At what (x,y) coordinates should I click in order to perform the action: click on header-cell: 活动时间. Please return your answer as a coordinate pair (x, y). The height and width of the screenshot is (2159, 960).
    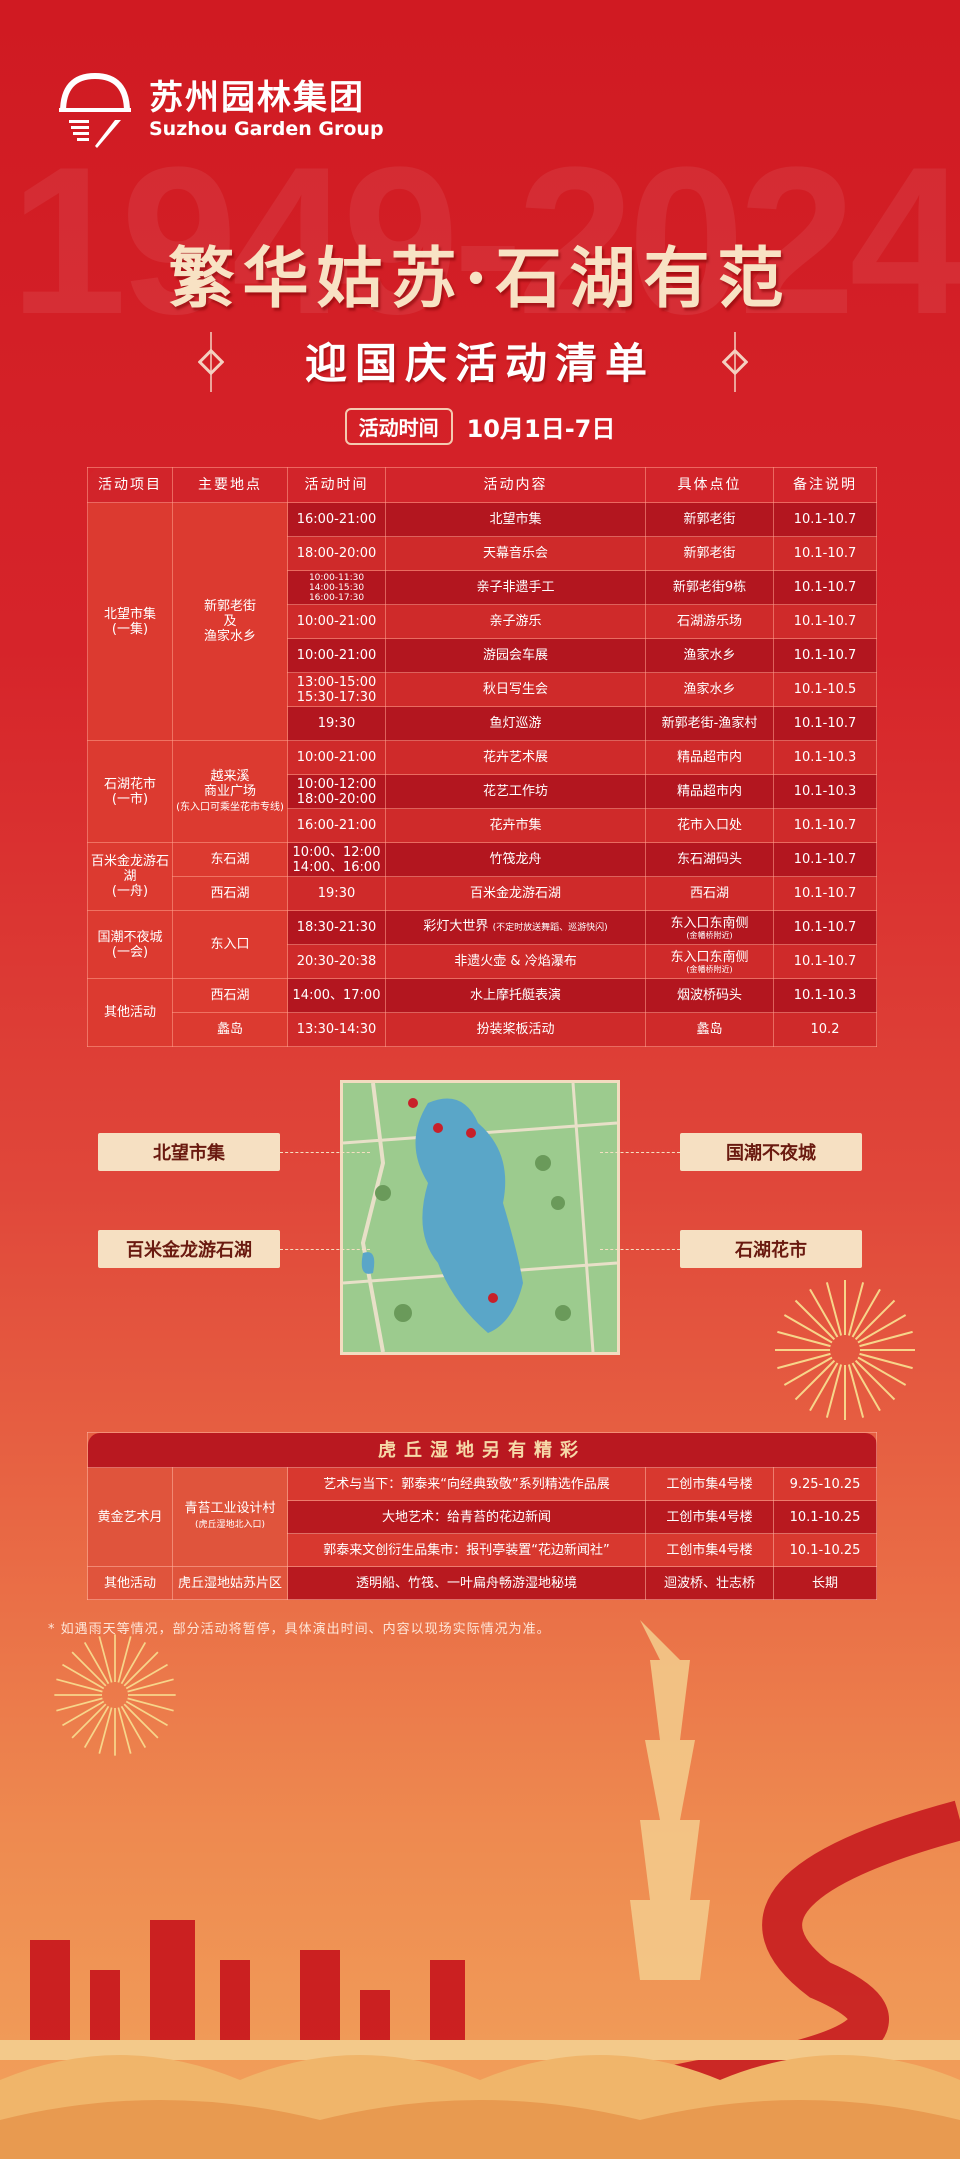
    Looking at the image, I should click on (336, 485).